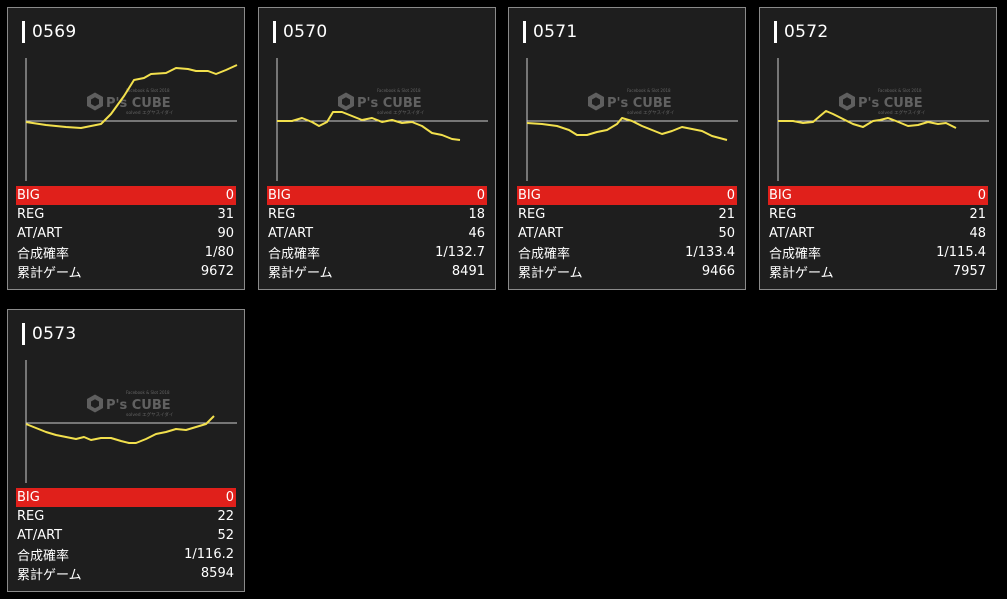  What do you see at coordinates (54, 32) in the screenshot?
I see `machine-number: 0569` at bounding box center [54, 32].